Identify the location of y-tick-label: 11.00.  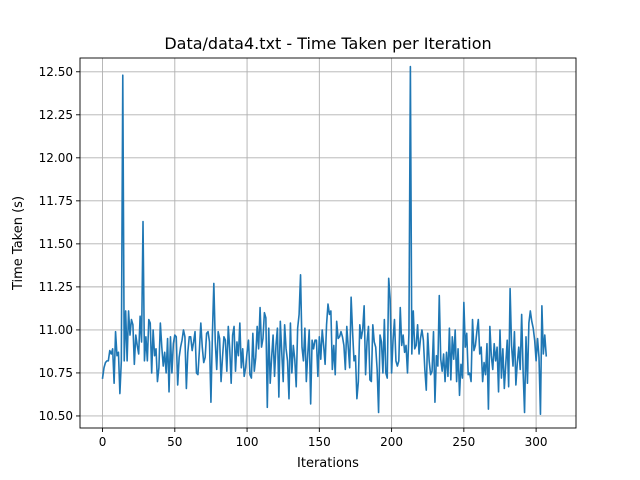
(56, 330).